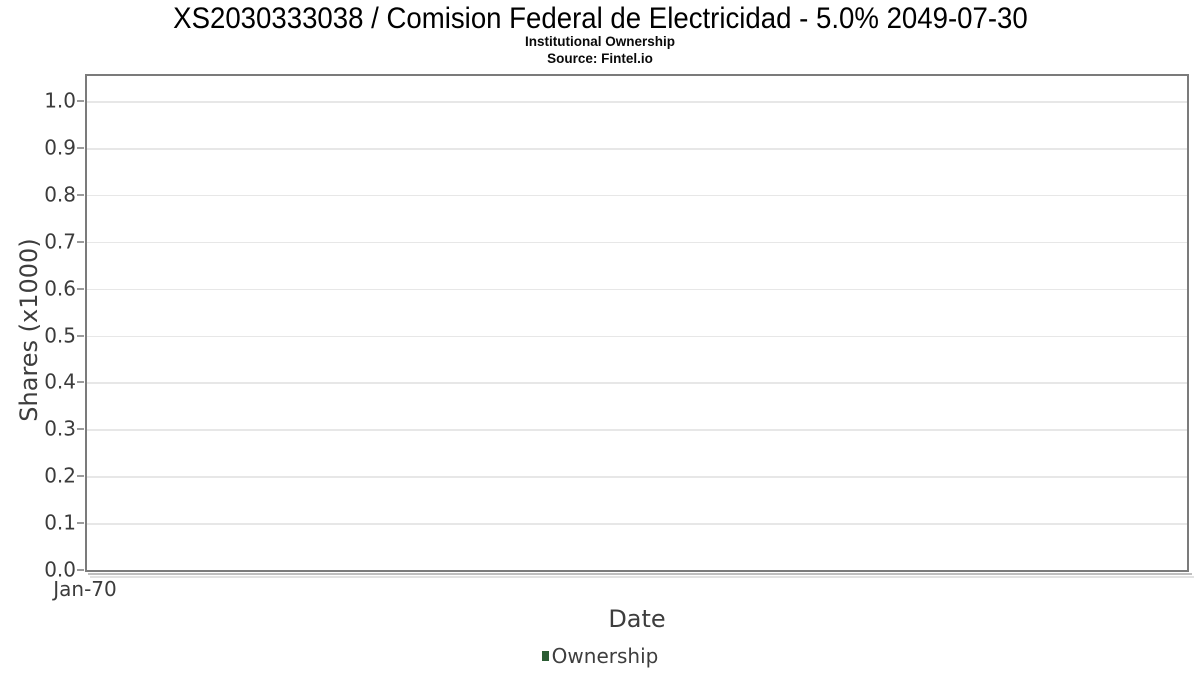 The height and width of the screenshot is (675, 1200). Describe the element at coordinates (60, 475) in the screenshot. I see `y-tick-label: 0.2` at that location.